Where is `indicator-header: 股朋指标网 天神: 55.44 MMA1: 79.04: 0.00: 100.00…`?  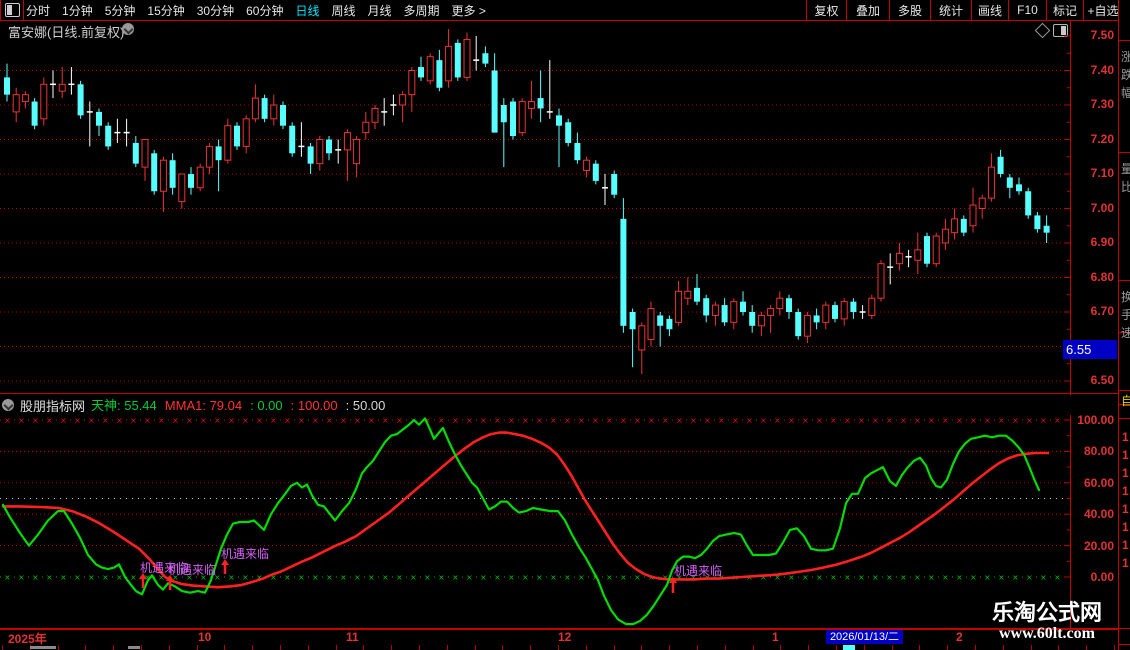
indicator-header: 股朋指标网 天神: 55.44 MMA1: 79.04: 0.00: 100.00… is located at coordinates (559, 405).